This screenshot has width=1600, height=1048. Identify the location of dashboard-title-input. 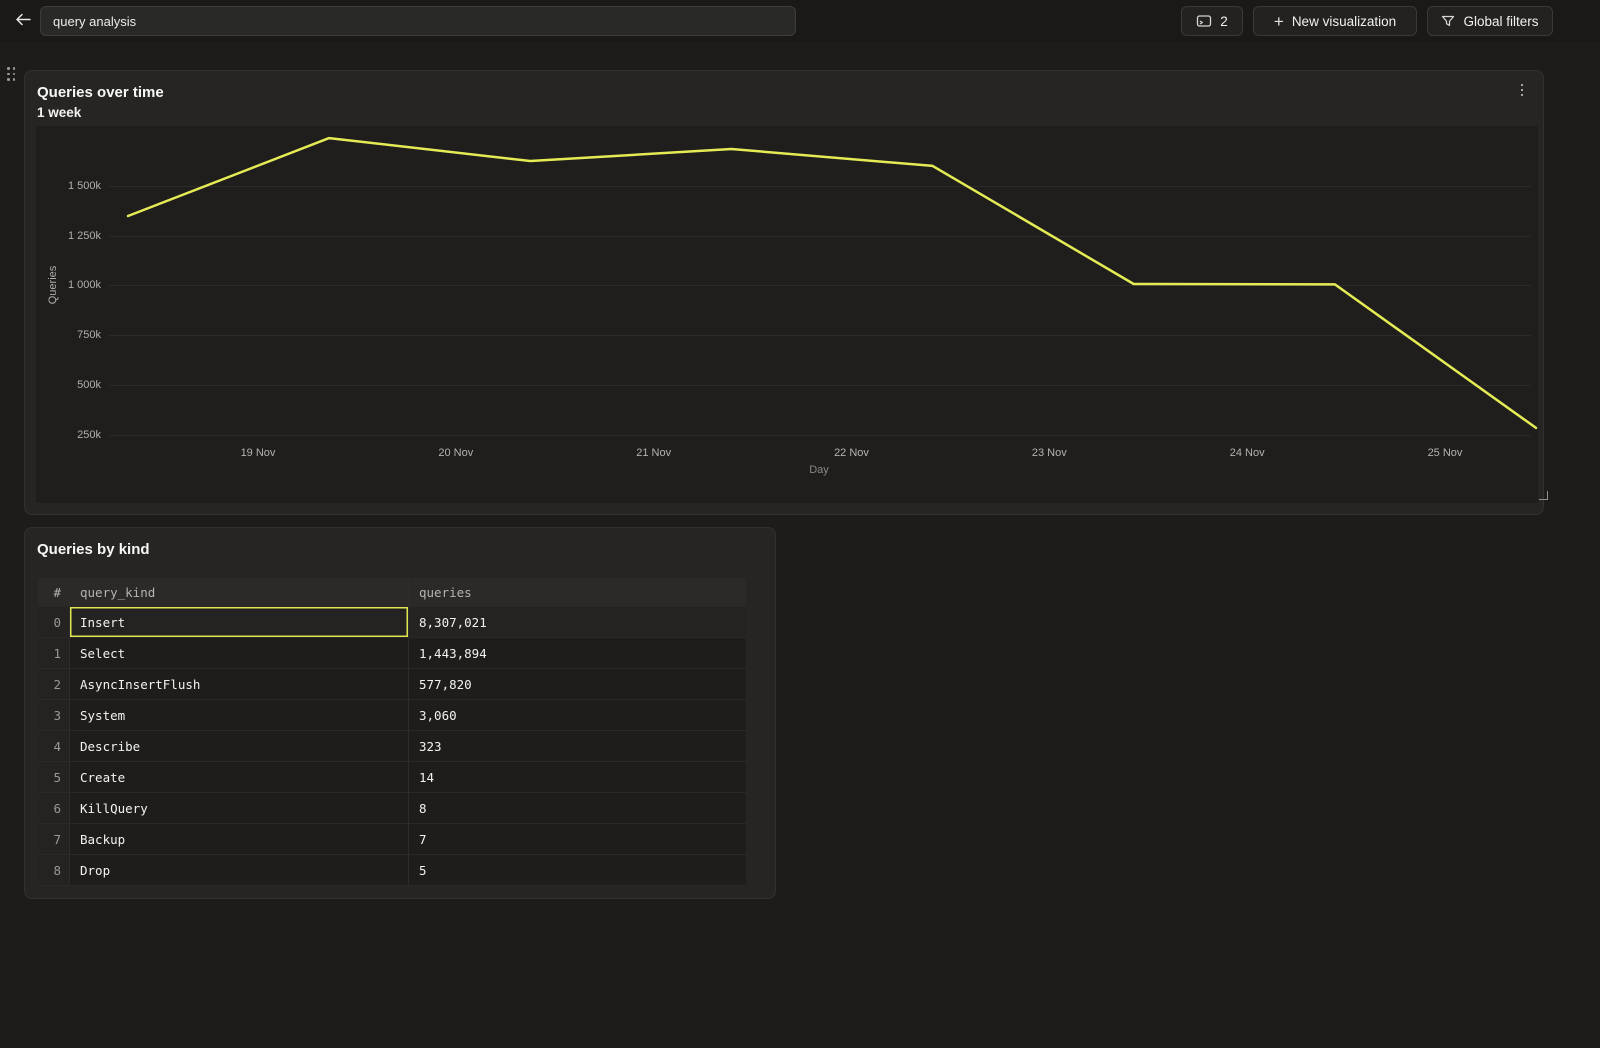
(418, 21).